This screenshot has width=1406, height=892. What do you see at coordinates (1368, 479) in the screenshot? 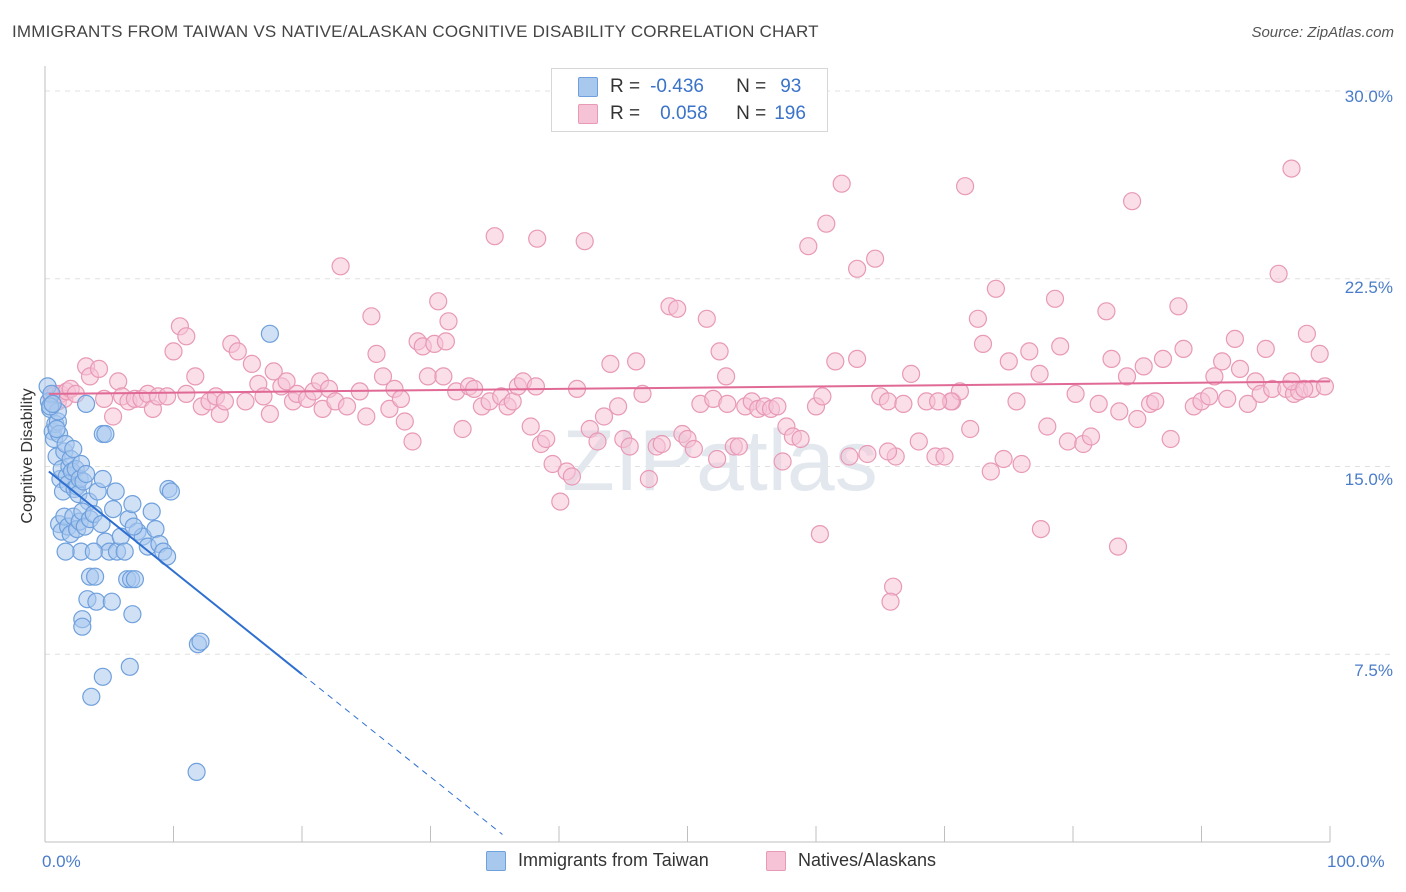
I see `y-tick-label: 15.0%` at bounding box center [1368, 479].